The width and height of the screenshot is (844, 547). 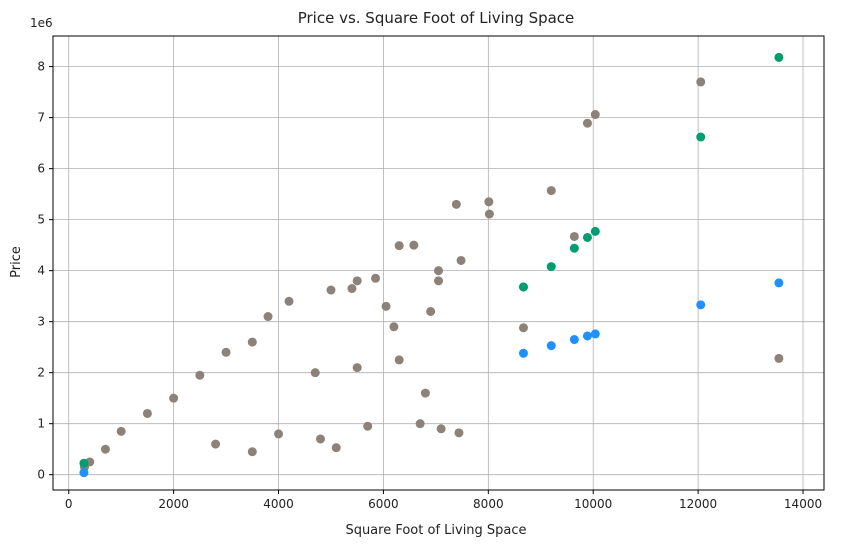 I want to click on y-axis-label: Price, so click(x=16, y=262).